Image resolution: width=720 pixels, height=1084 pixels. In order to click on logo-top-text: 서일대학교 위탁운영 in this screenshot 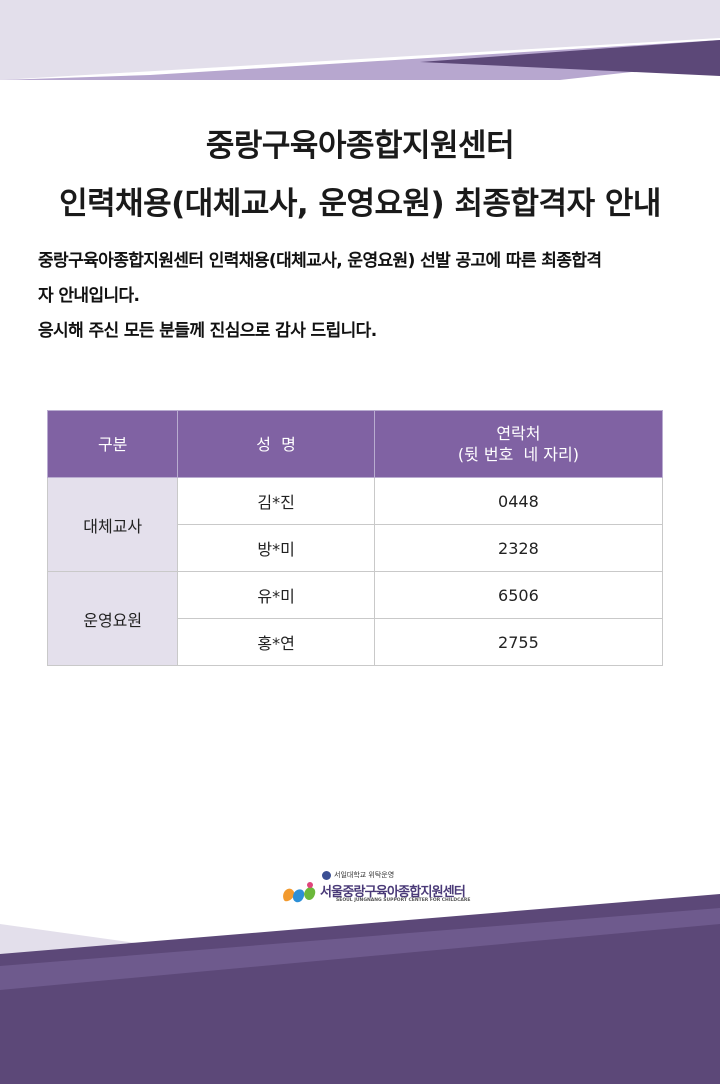, I will do `click(364, 875)`.